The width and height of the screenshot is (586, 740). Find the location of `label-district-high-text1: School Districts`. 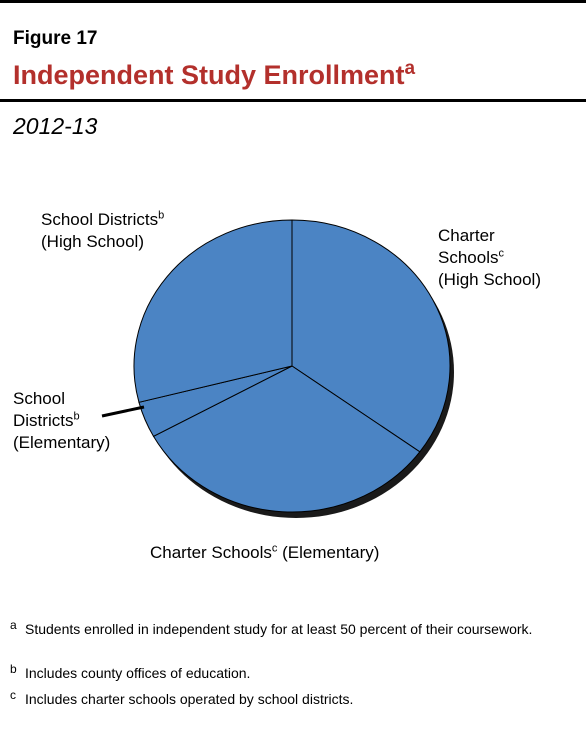

label-district-high-text1: School Districts is located at coordinates (100, 219).